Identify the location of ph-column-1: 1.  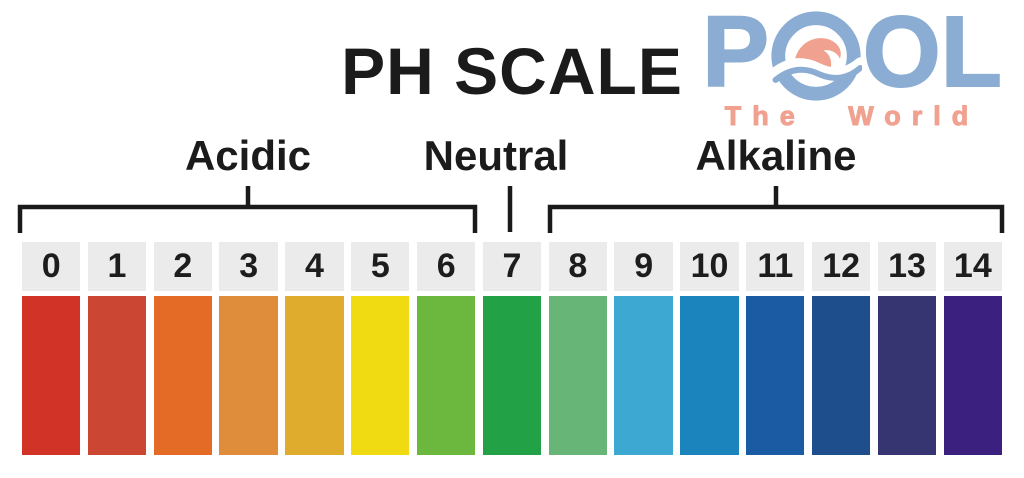
(117, 348).